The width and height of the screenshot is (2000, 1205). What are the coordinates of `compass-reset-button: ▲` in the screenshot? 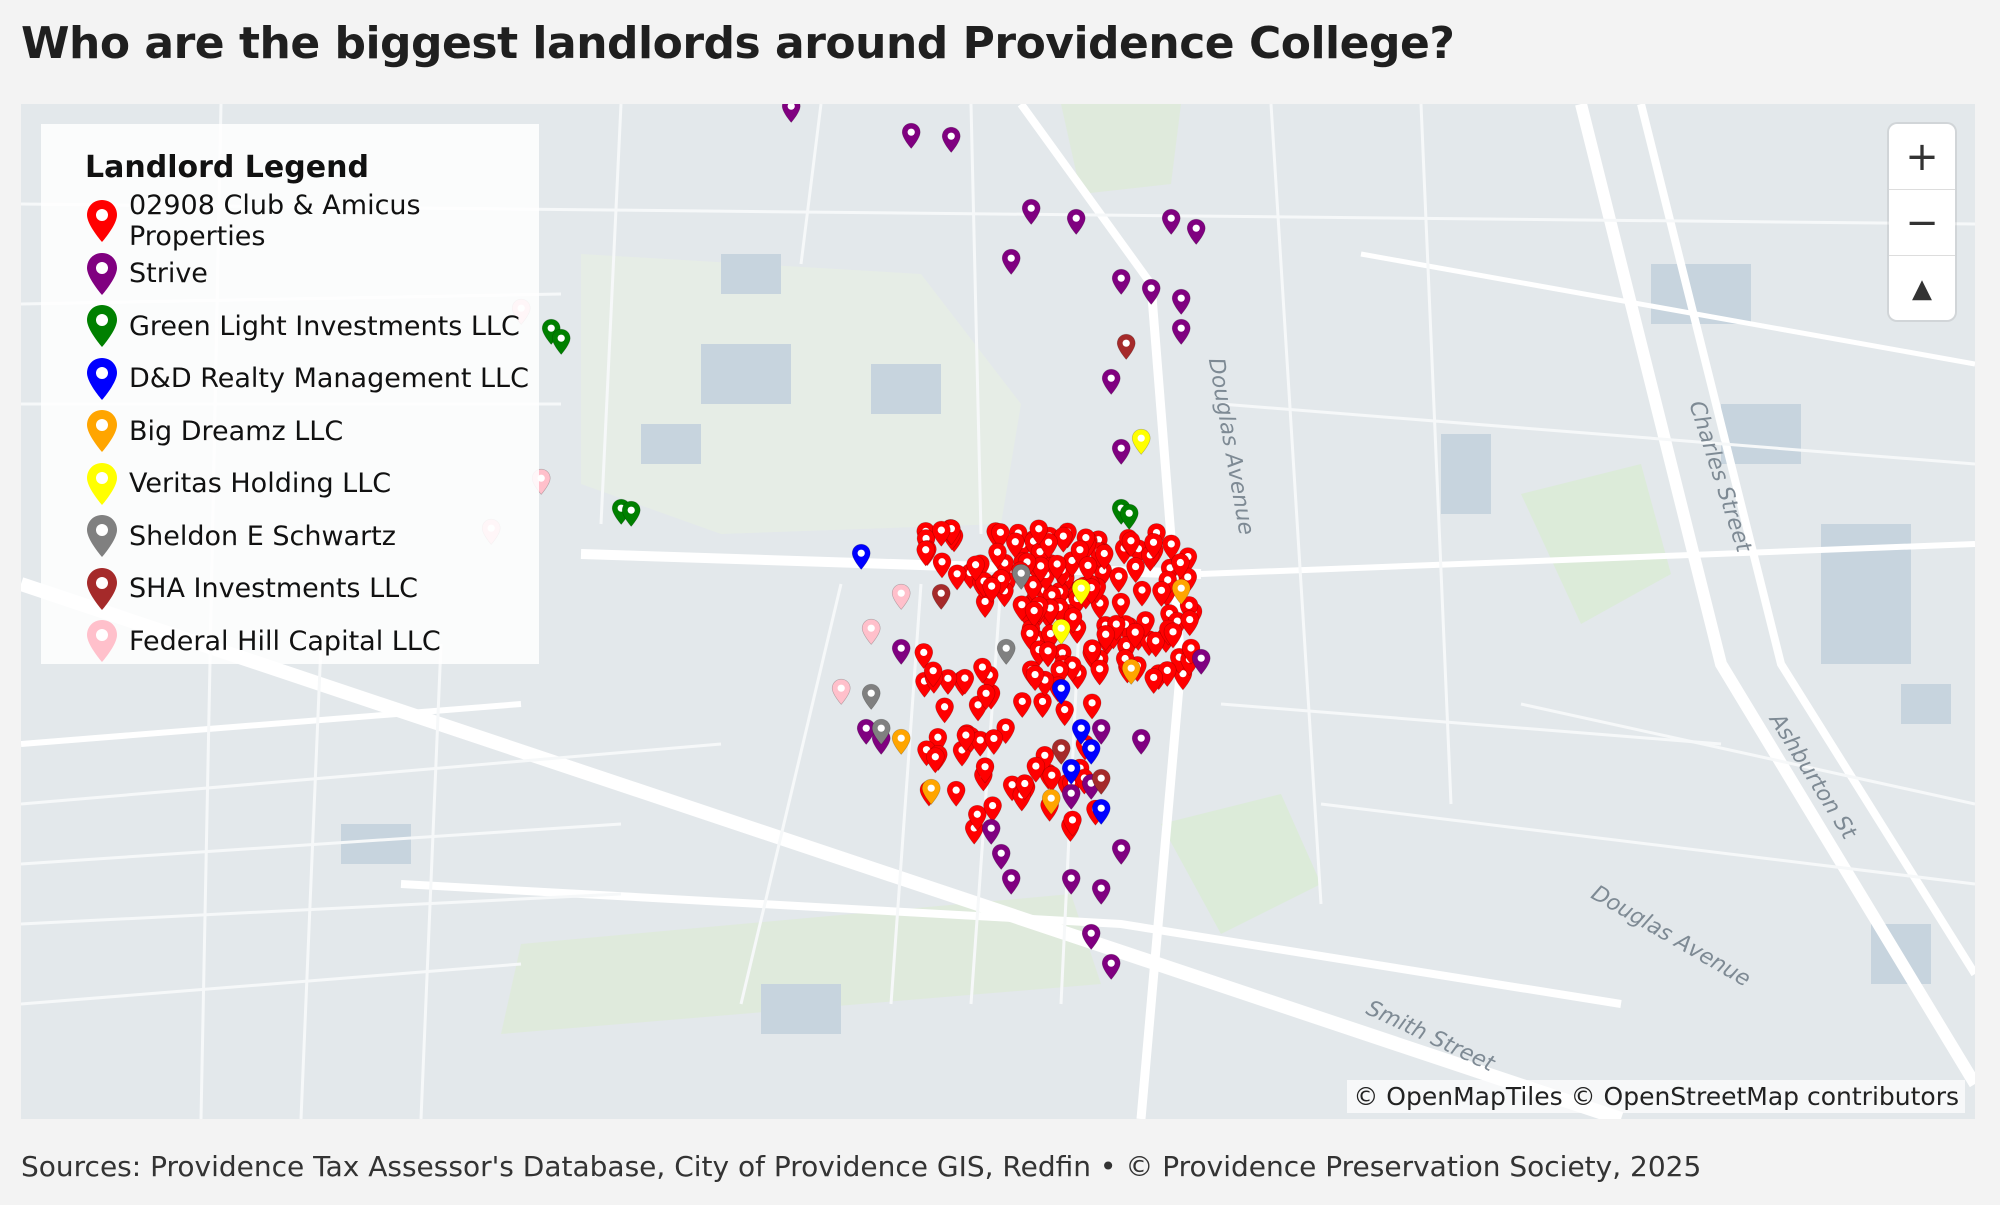 It's located at (1922, 288).